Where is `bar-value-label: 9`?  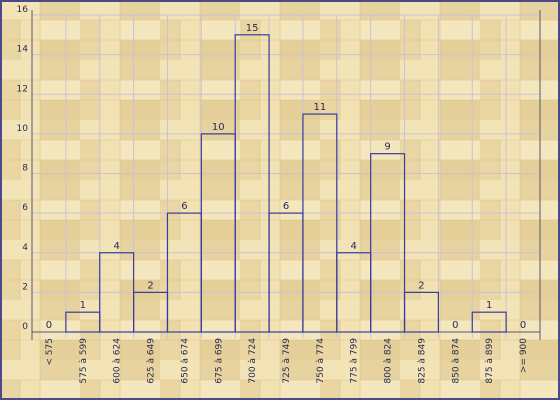 bar-value-label: 9 is located at coordinates (387, 147).